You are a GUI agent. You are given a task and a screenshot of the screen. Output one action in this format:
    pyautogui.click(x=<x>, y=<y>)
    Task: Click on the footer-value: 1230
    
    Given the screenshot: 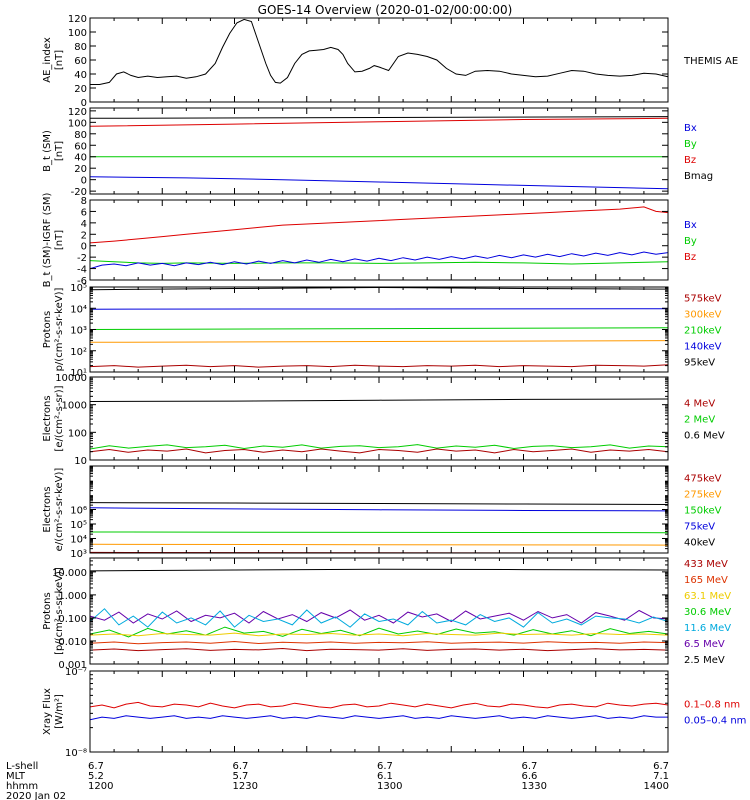 What is the action you would take?
    pyautogui.click(x=245, y=786)
    